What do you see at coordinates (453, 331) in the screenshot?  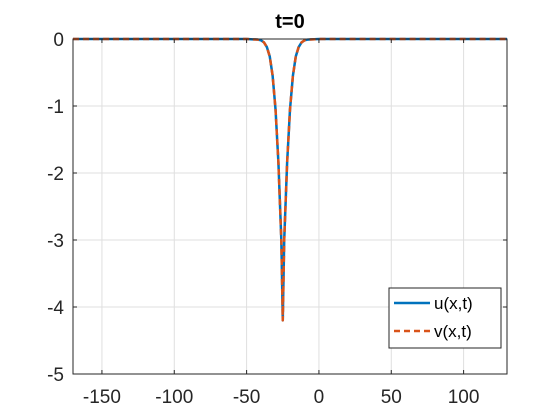 I see `legend-label-v: v(x,t)` at bounding box center [453, 331].